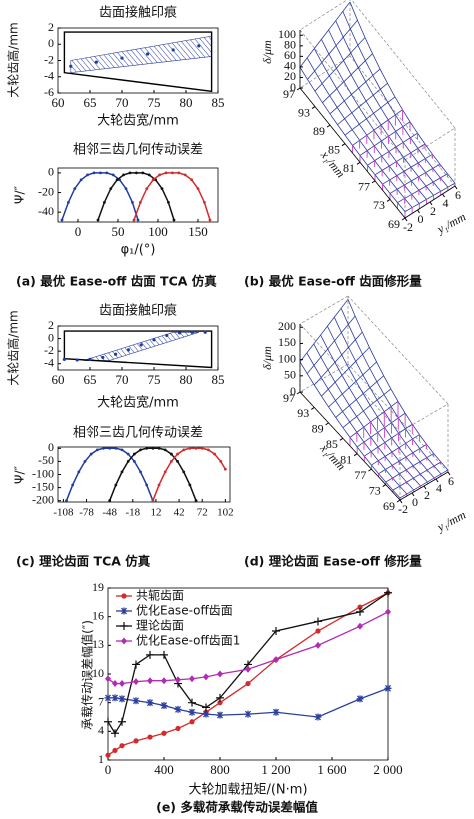  What do you see at coordinates (138, 13) in the screenshot?
I see `chart-title: 齿面接触印痕` at bounding box center [138, 13].